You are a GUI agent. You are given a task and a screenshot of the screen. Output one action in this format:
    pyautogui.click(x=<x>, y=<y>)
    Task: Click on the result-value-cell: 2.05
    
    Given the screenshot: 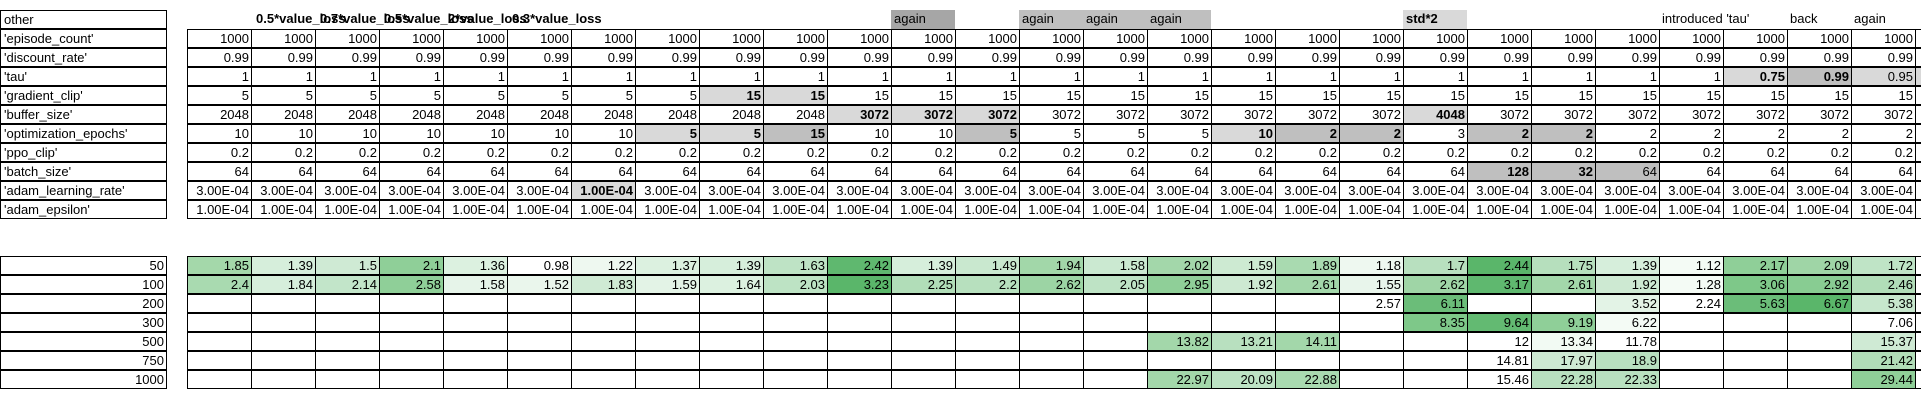 What is the action you would take?
    pyautogui.click(x=1115, y=284)
    